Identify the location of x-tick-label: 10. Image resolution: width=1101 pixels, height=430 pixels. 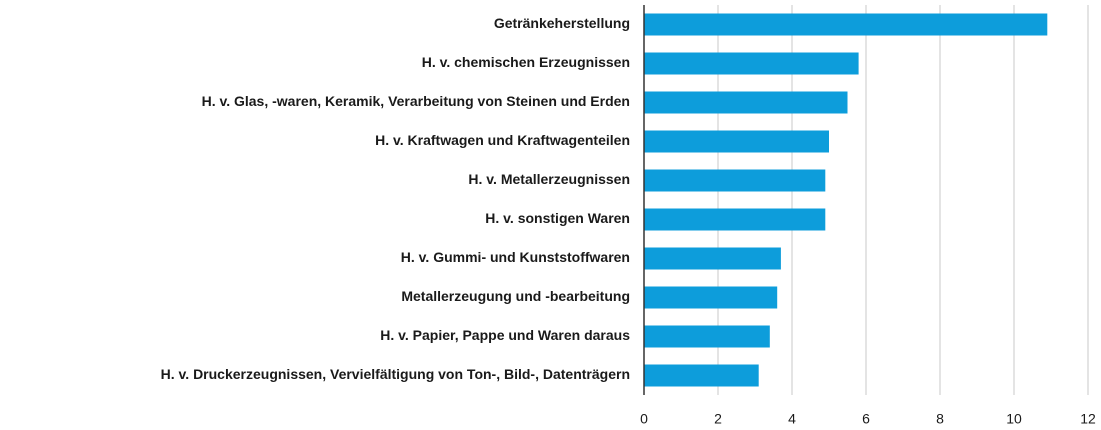
(1014, 419).